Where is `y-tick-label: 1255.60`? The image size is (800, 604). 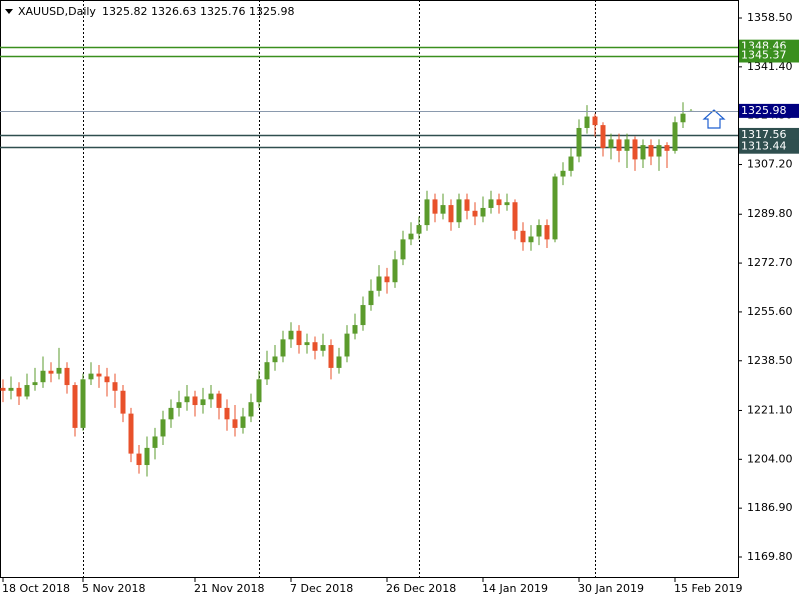 y-tick-label: 1255.60 is located at coordinates (770, 311).